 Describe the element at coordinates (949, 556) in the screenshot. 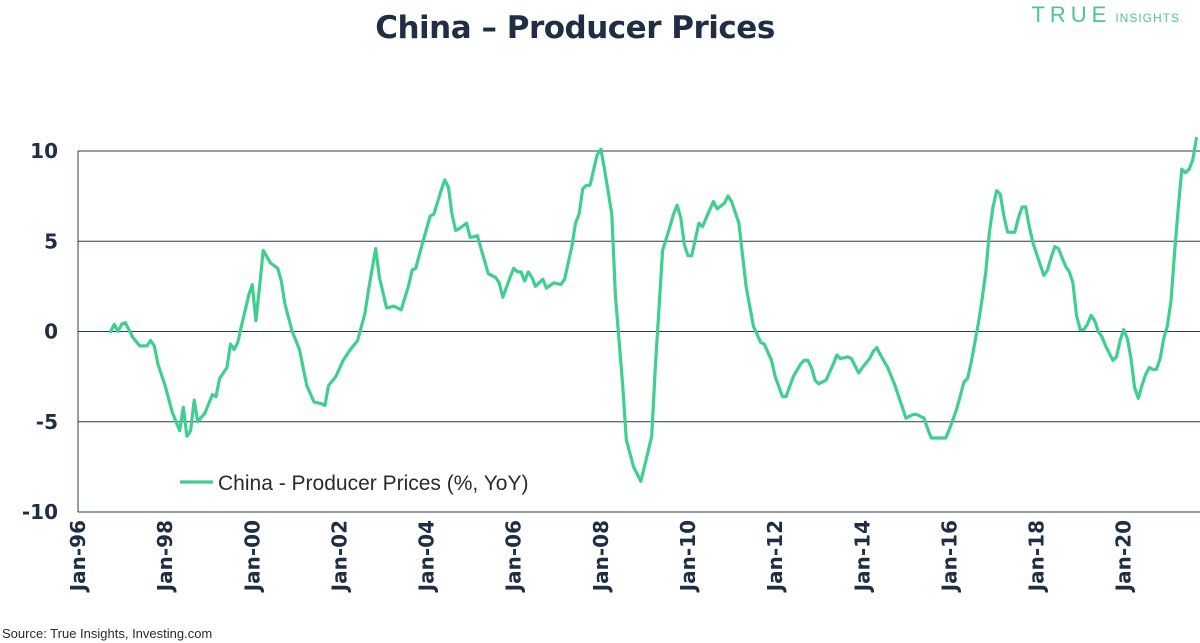

I see `x-tick-label: Jan-16` at that location.